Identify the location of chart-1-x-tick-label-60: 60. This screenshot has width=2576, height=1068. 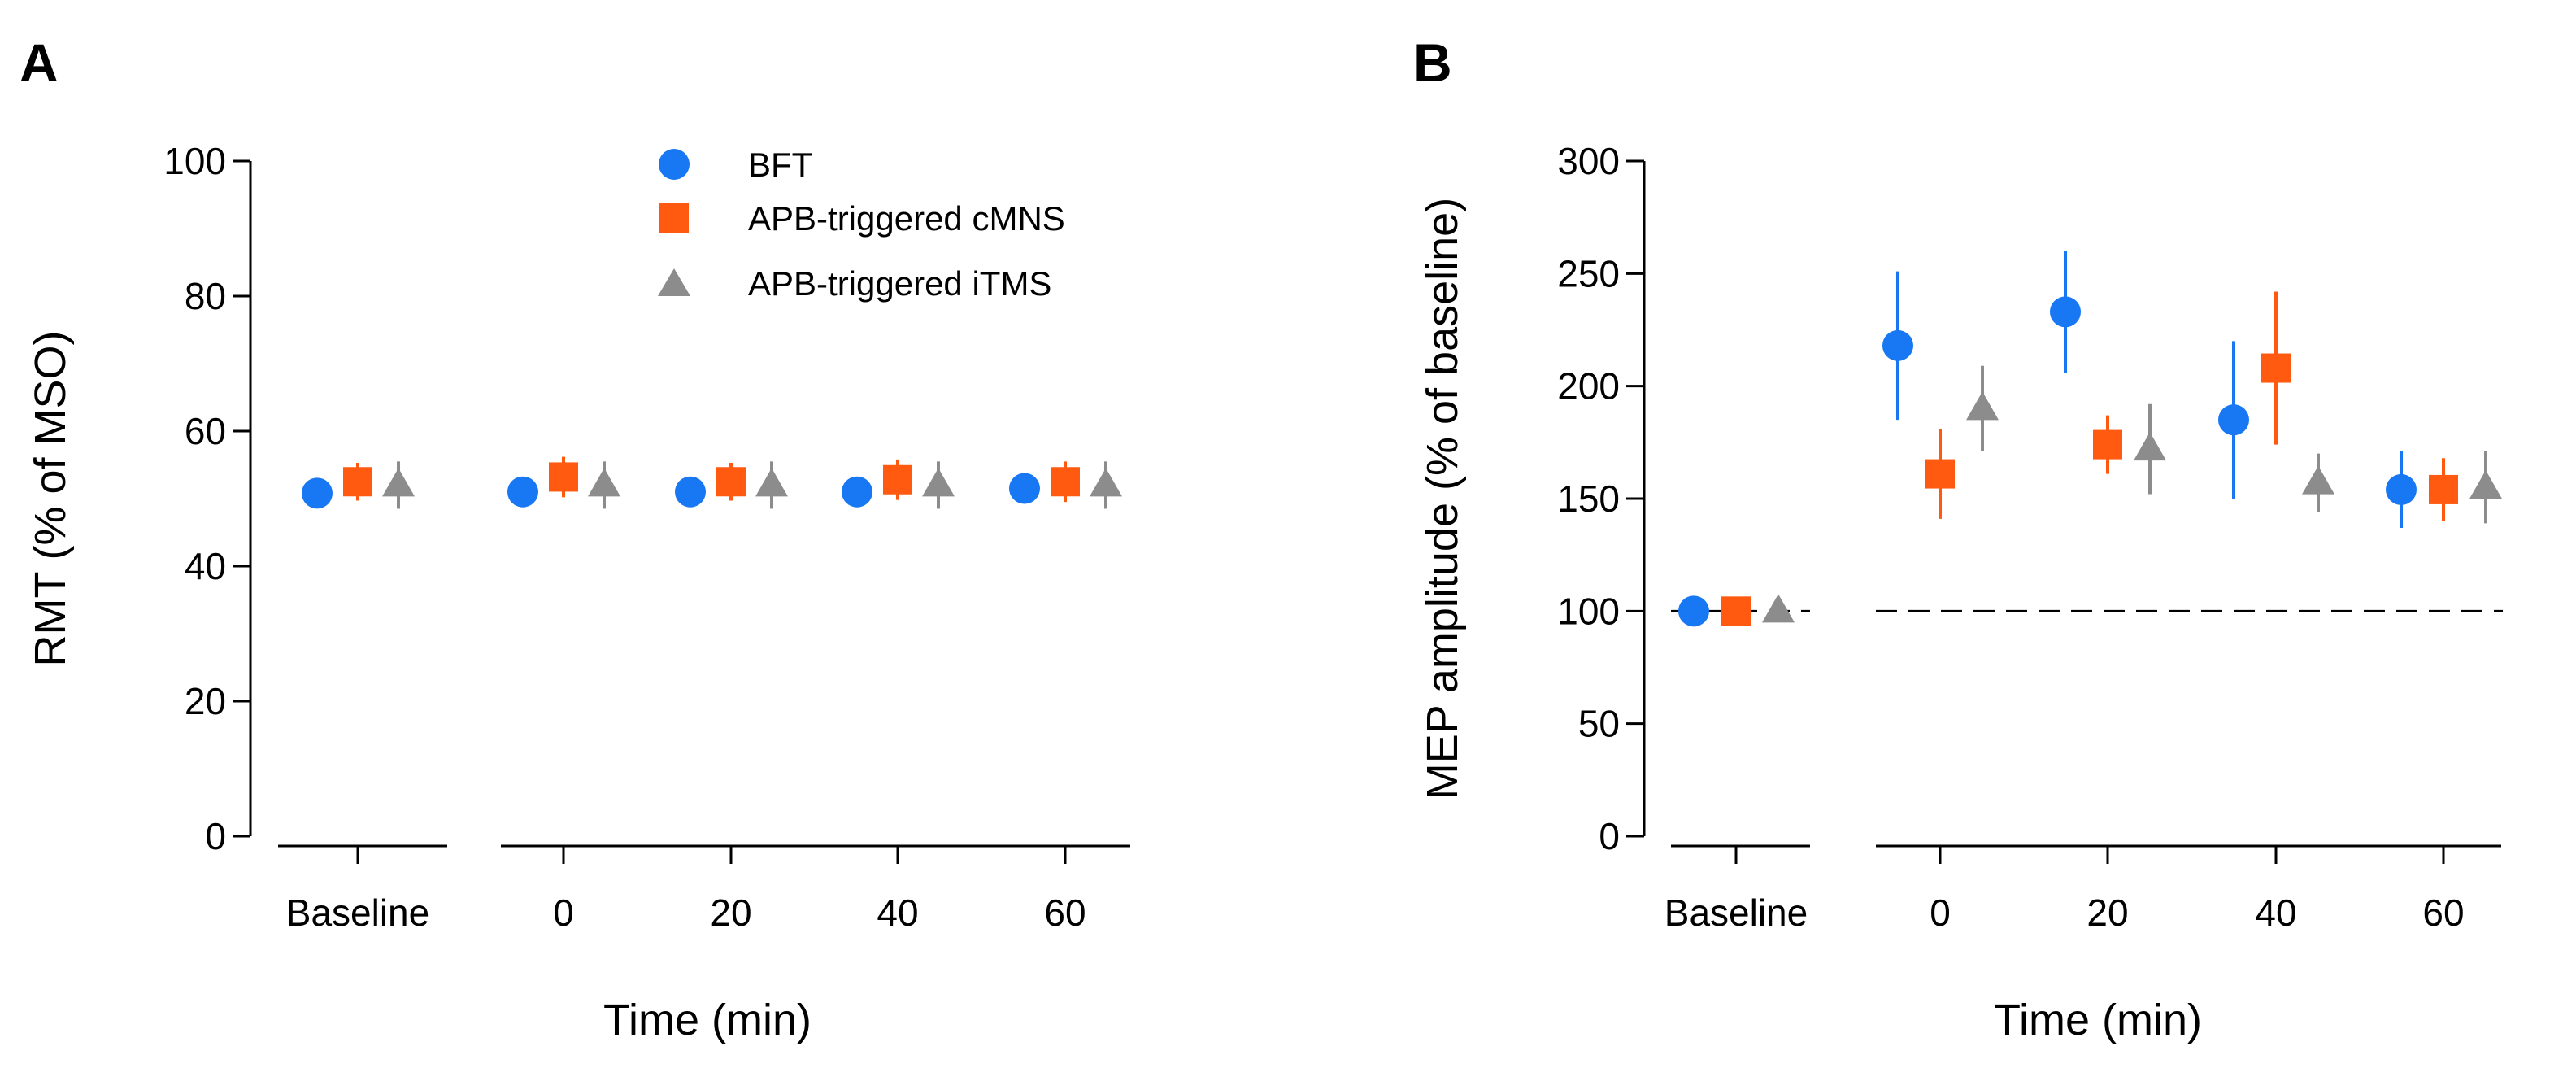
(2443, 913).